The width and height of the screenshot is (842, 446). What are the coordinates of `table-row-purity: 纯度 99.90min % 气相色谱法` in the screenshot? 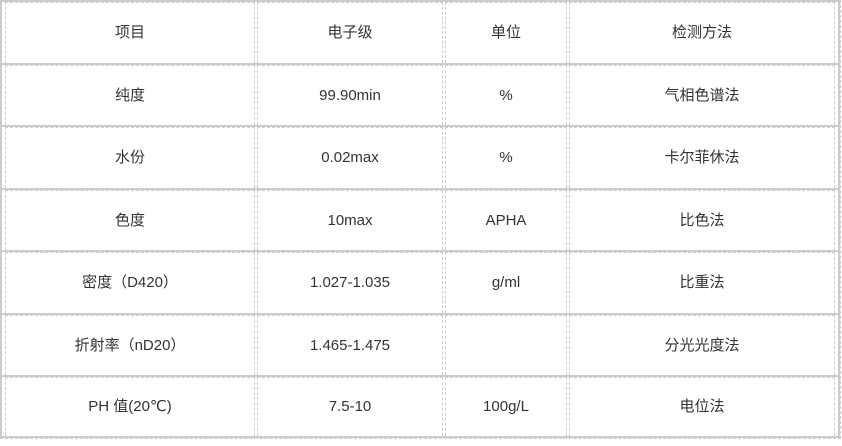 It's located at (420, 93).